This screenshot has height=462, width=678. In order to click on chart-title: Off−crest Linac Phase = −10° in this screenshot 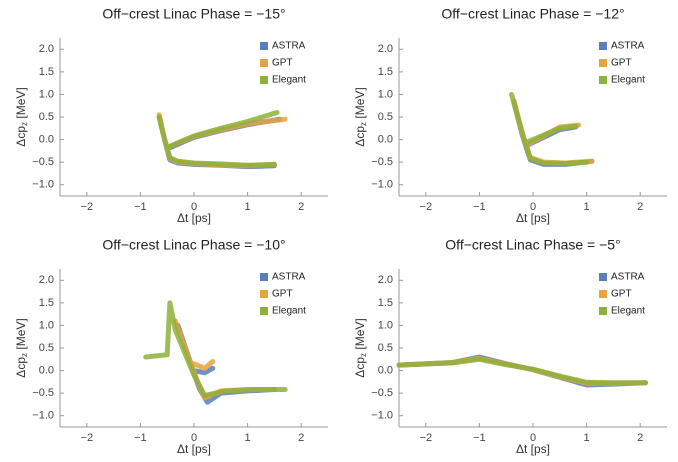, I will do `click(193, 245)`.